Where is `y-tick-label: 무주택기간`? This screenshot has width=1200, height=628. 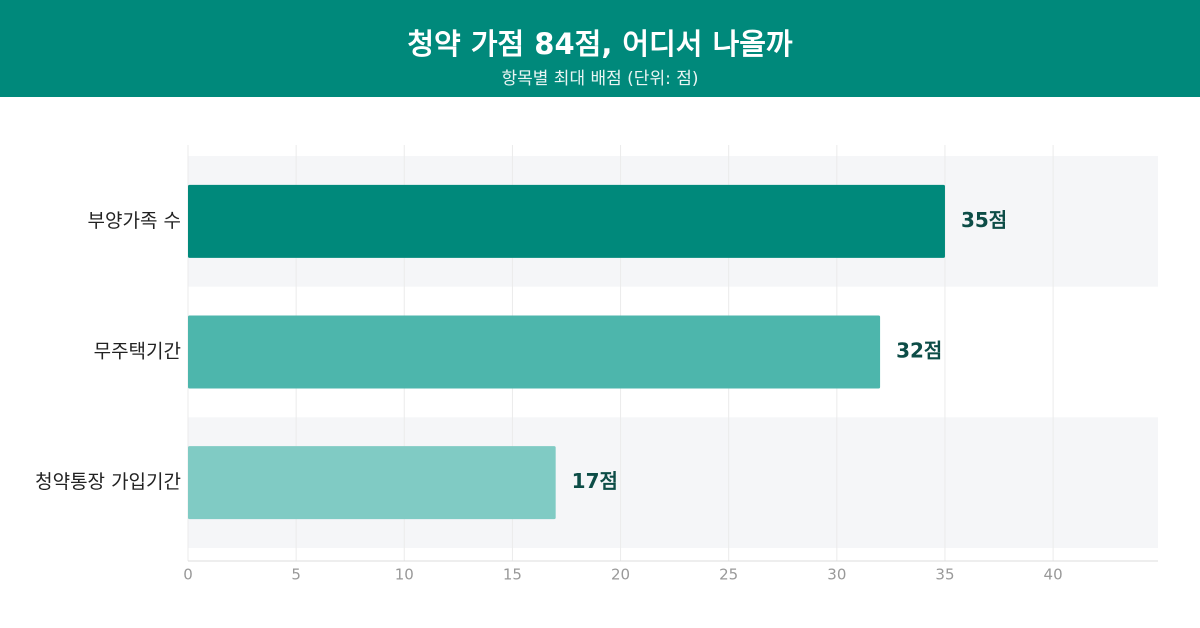 y-tick-label: 무주택기간 is located at coordinates (137, 352).